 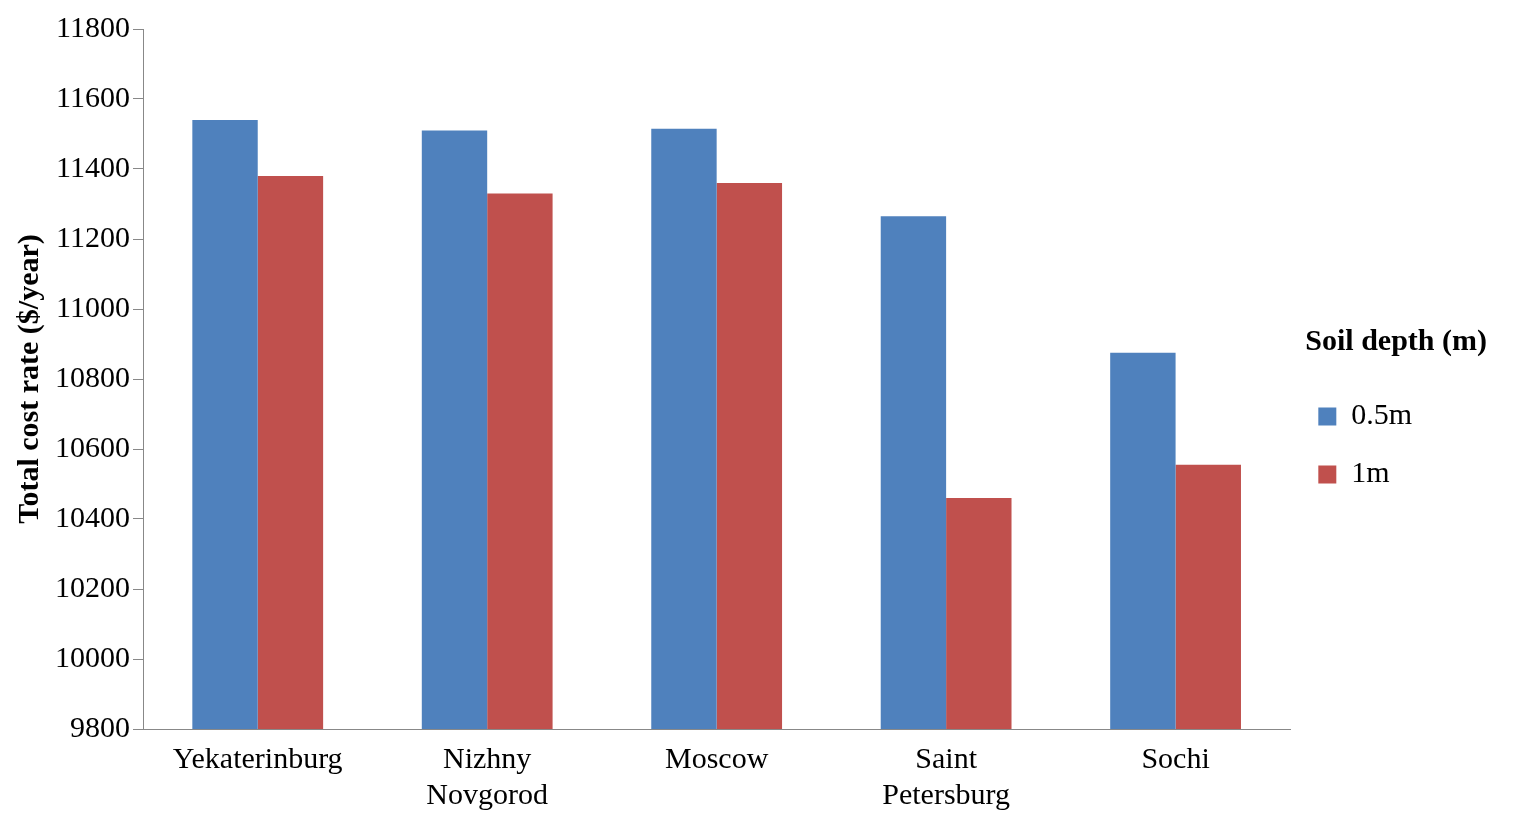 What do you see at coordinates (27, 379) in the screenshot?
I see `y-axis-title: Total cost rate ($/year)` at bounding box center [27, 379].